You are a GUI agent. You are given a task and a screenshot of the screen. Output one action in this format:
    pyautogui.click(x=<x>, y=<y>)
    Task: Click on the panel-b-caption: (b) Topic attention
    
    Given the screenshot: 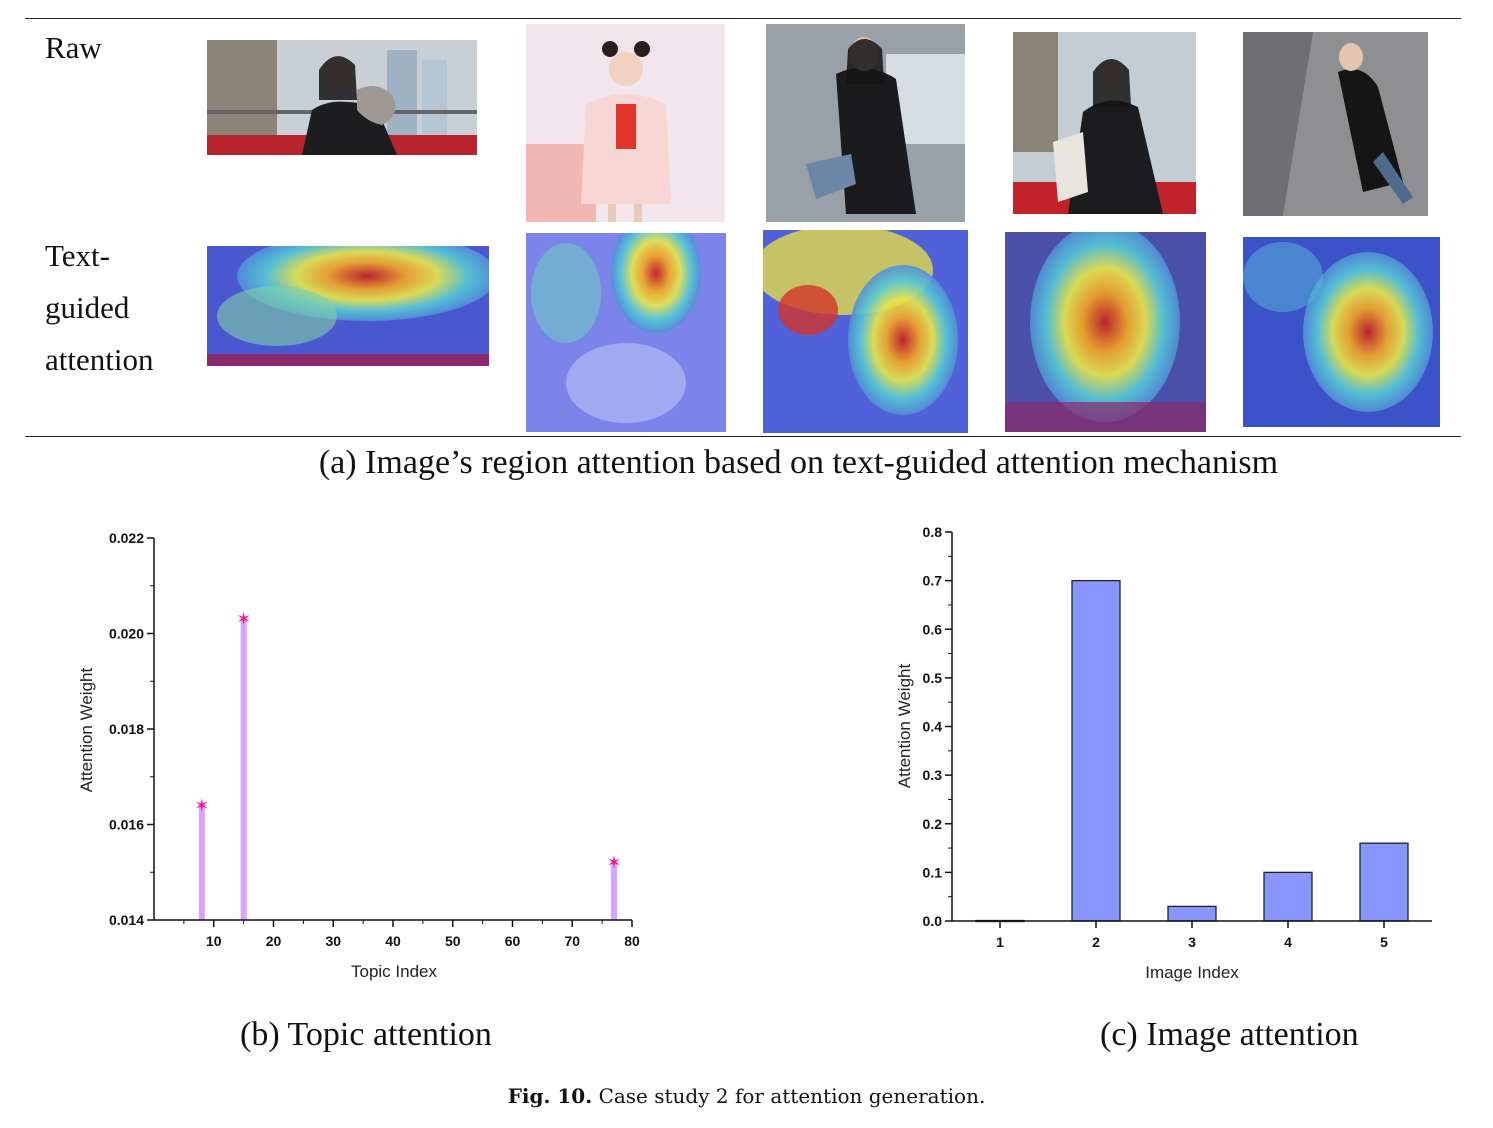 What is the action you would take?
    pyautogui.click(x=366, y=1034)
    